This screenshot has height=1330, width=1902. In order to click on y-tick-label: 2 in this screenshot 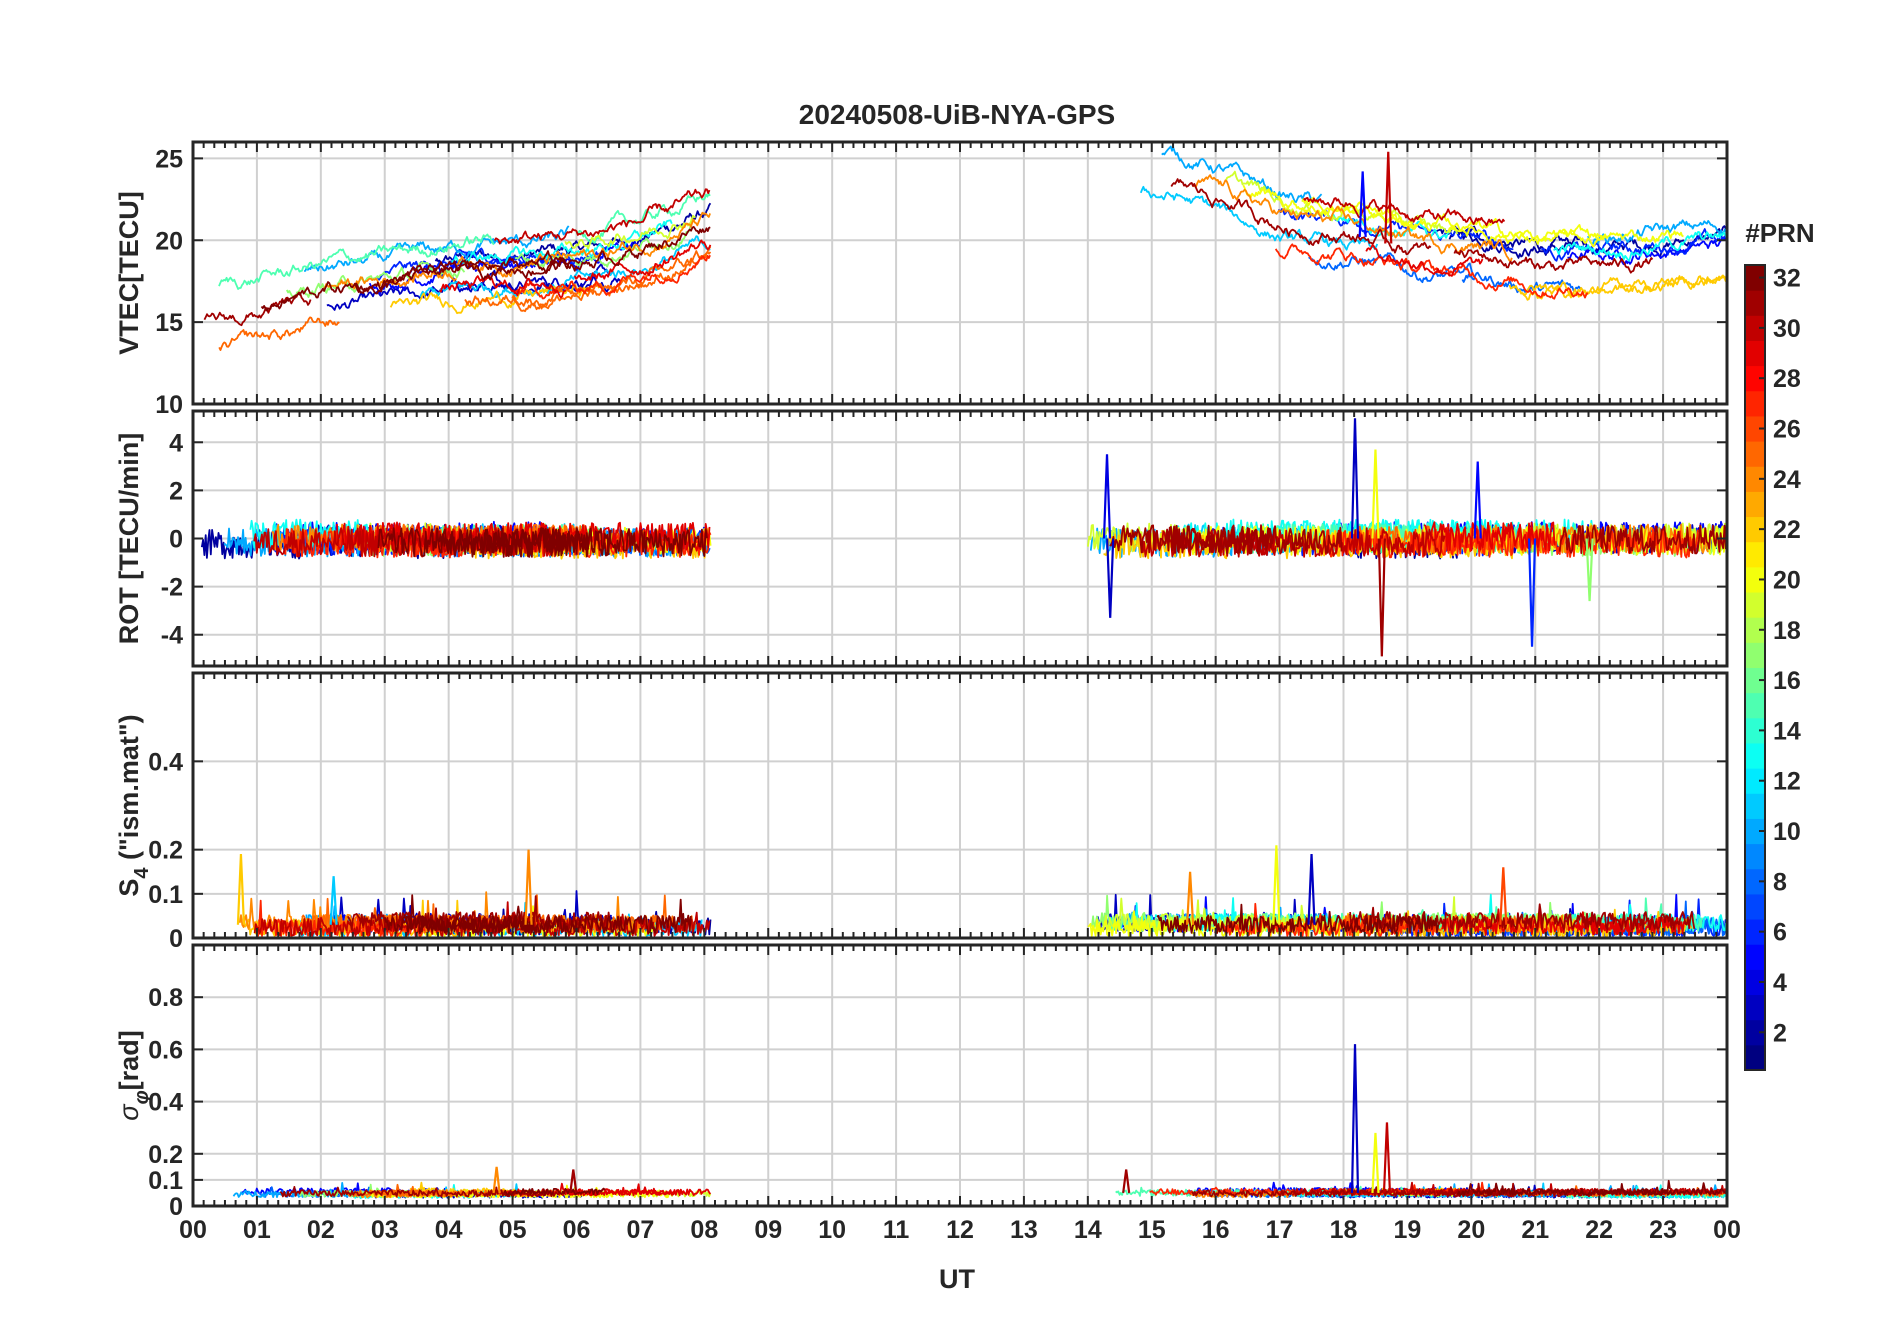, I will do `click(176, 491)`.